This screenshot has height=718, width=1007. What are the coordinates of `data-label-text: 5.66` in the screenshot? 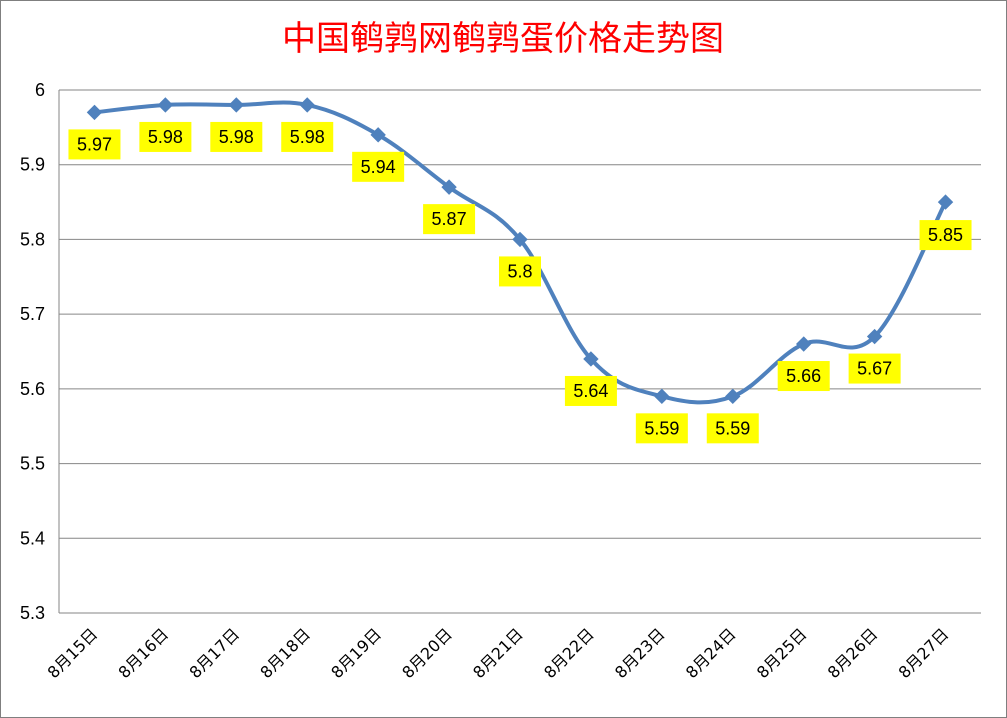 It's located at (803, 376).